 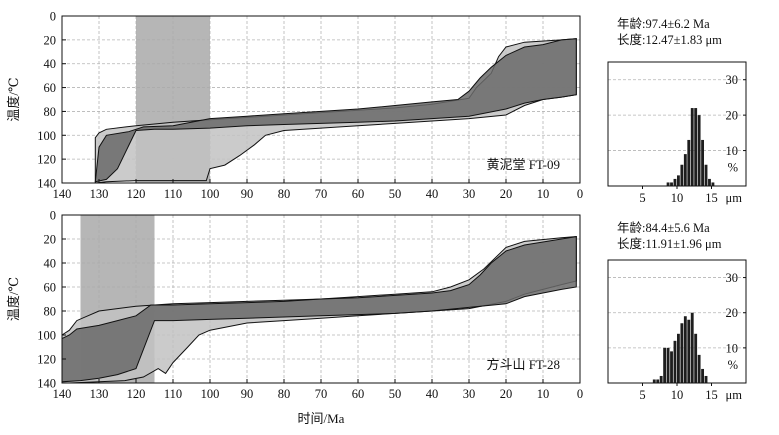 What do you see at coordinates (62, 194) in the screenshot?
I see `x-tick-label: 140` at bounding box center [62, 194].